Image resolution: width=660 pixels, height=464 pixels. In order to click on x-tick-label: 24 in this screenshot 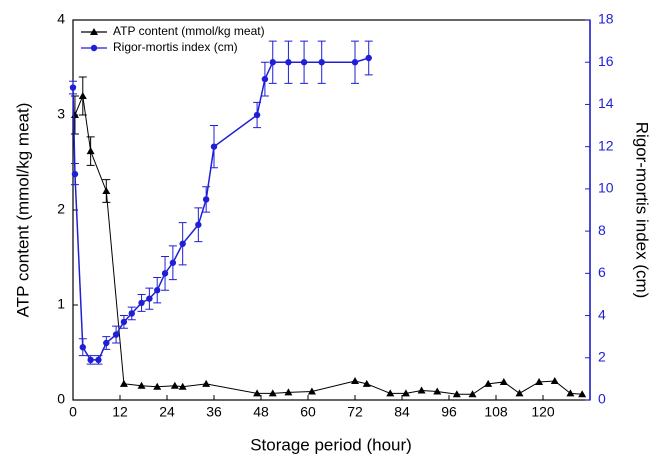, I will do `click(167, 412)`.